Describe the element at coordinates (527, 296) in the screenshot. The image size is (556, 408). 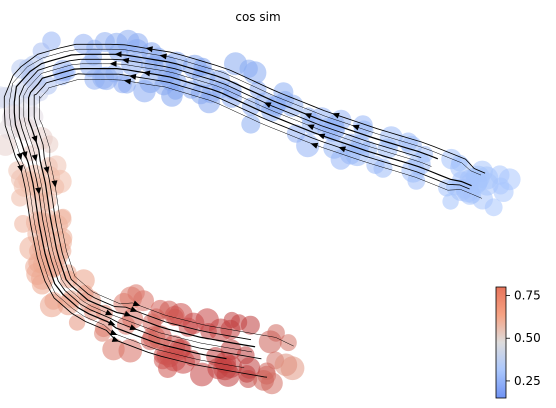
I see `colorbar-tick-label: 0.75` at that location.